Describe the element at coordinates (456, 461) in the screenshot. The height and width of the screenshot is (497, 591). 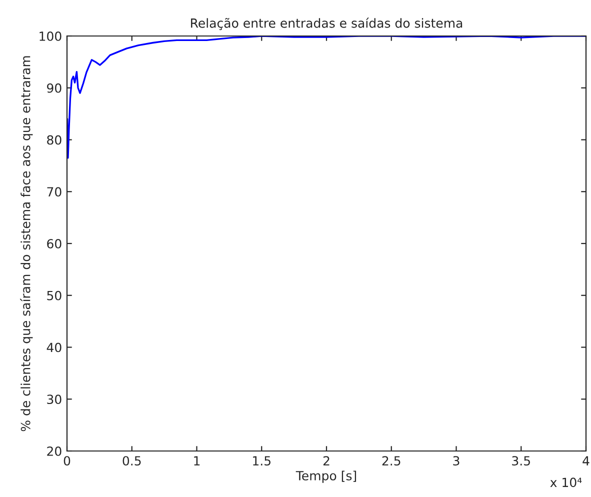
I see `x-tick-label: 3` at that location.